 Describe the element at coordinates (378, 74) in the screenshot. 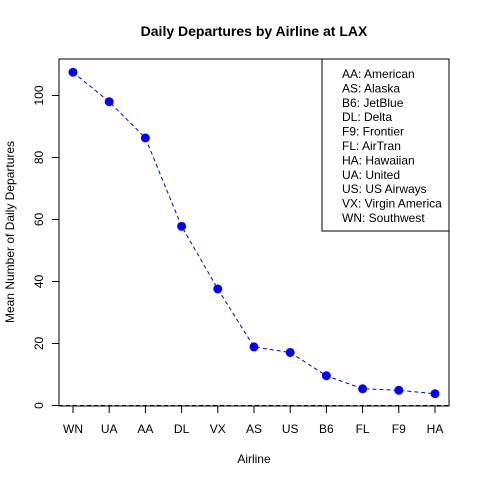

I see `legend-entry: AA: American` at that location.